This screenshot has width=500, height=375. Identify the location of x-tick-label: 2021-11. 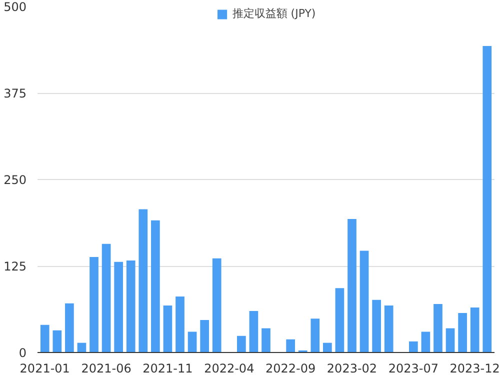
(167, 368).